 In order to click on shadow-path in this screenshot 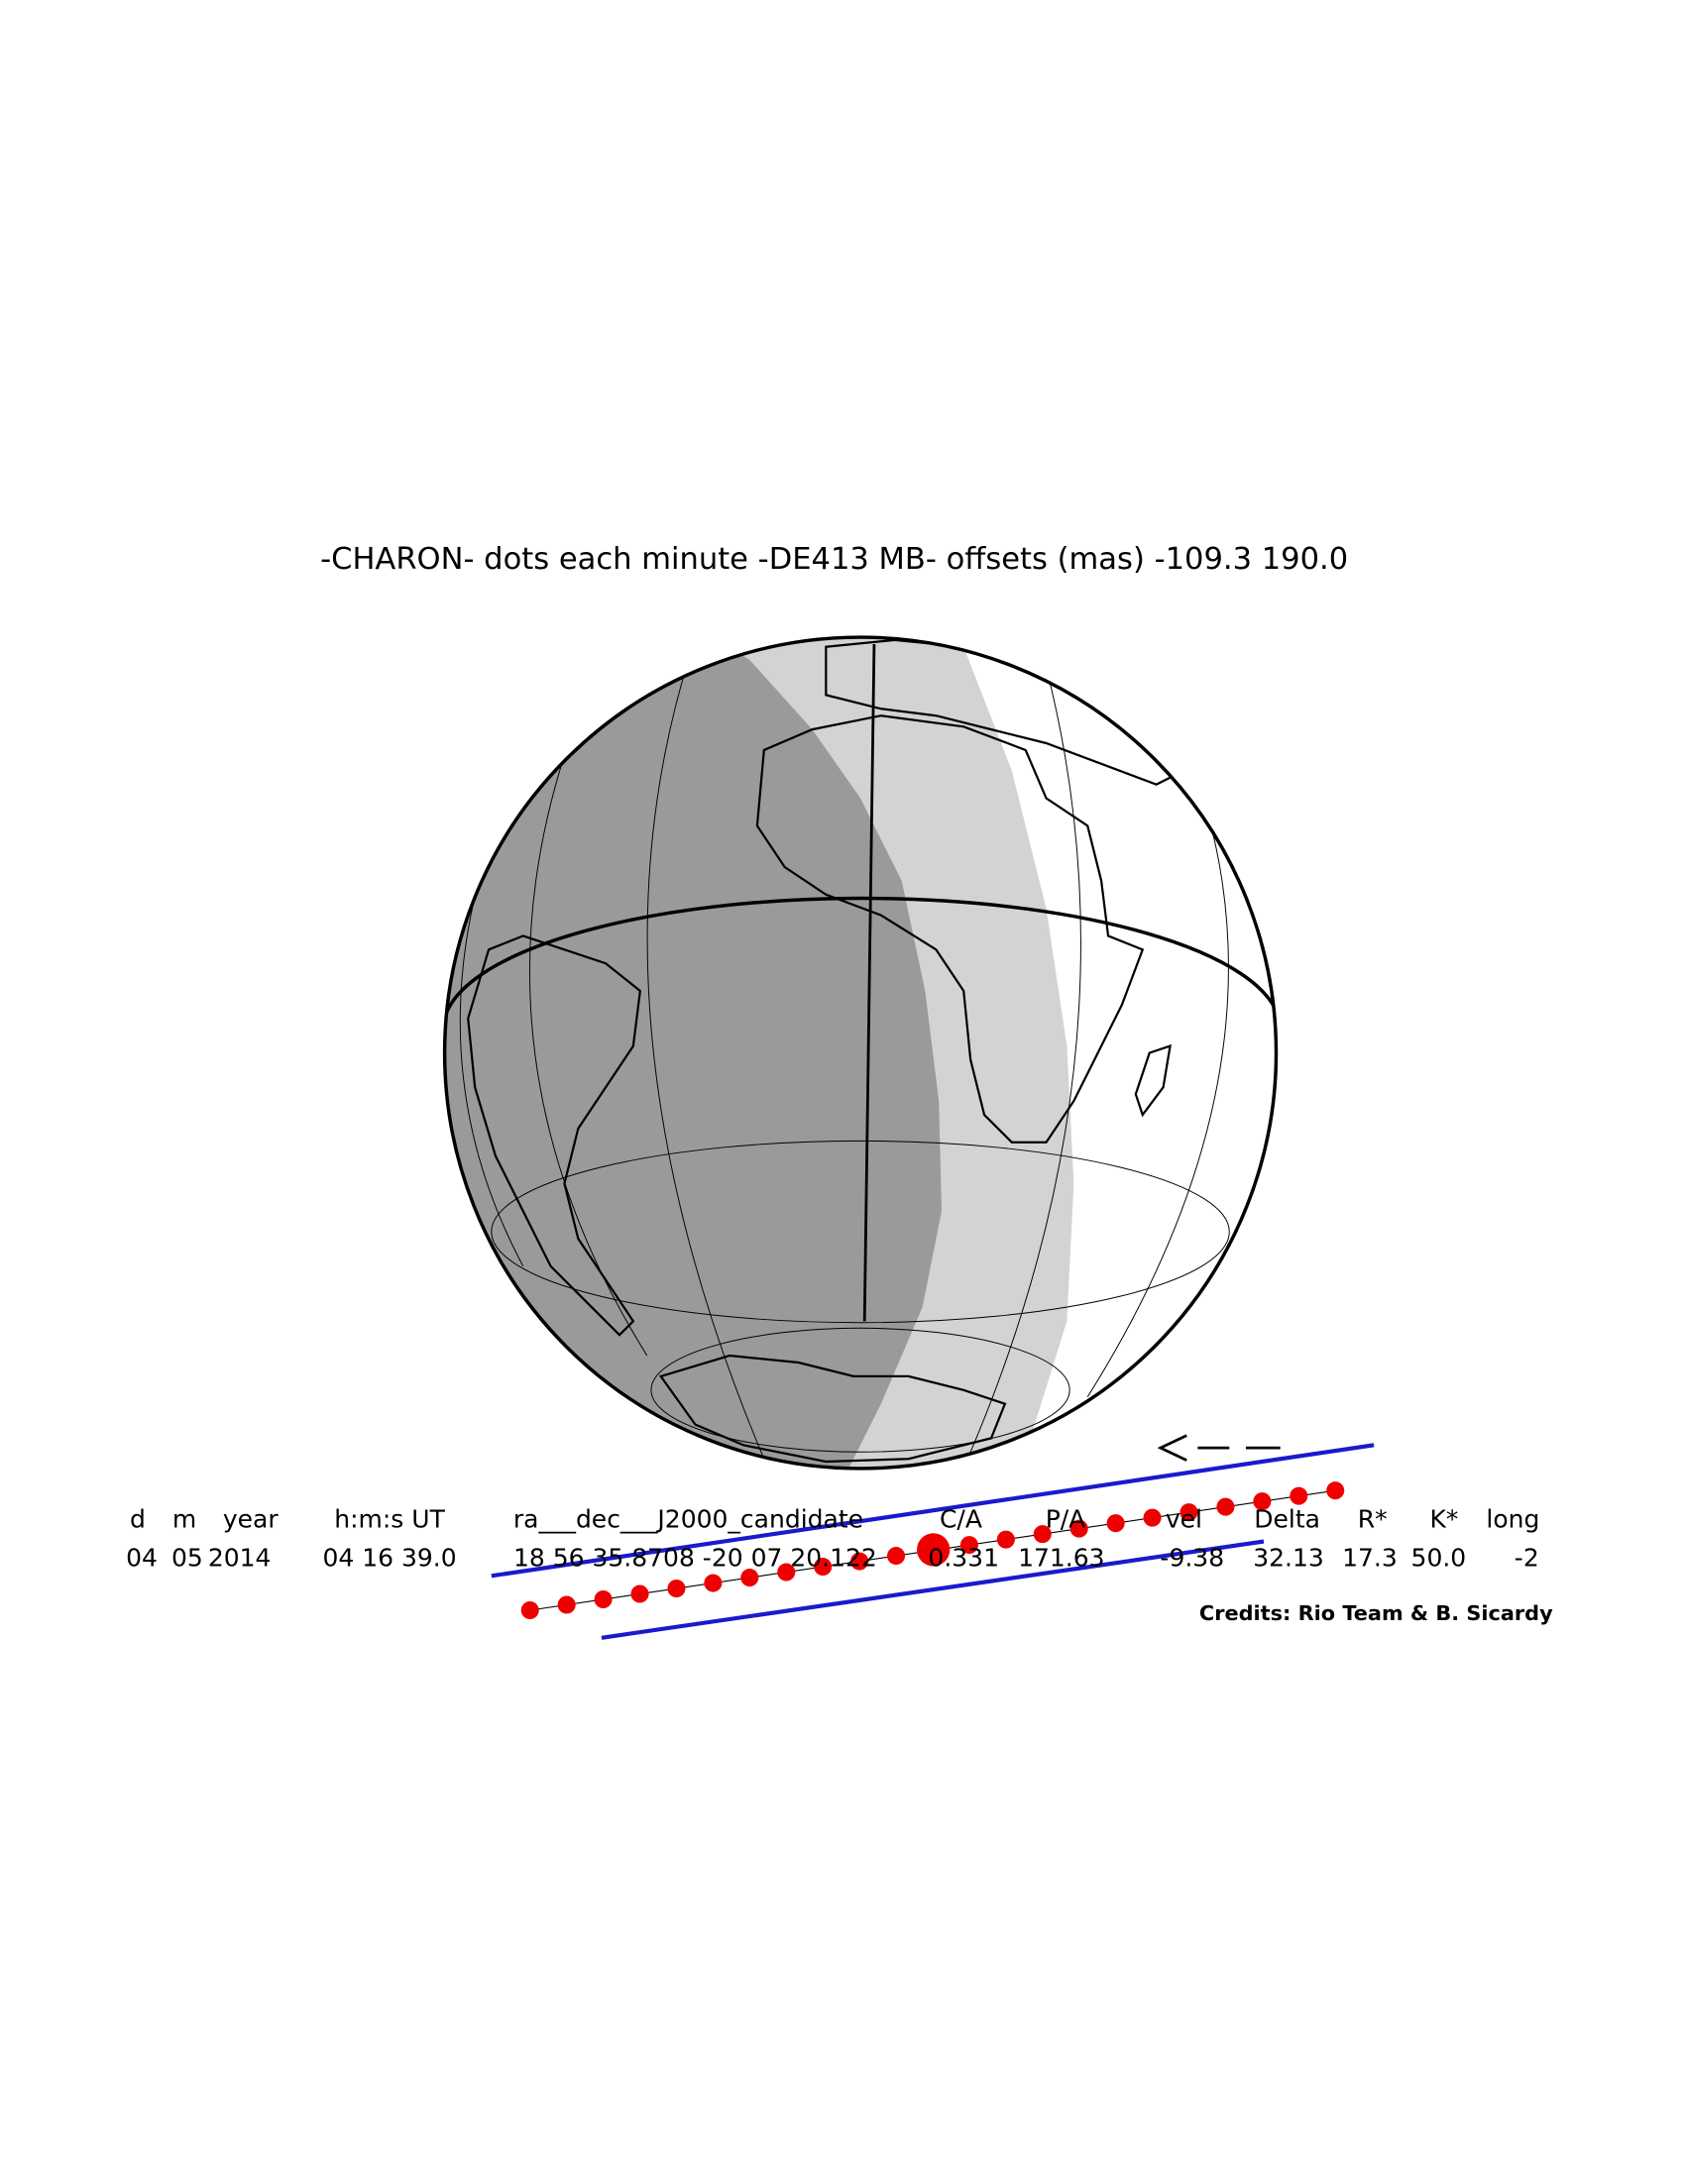, I will do `click(933, 1537)`.